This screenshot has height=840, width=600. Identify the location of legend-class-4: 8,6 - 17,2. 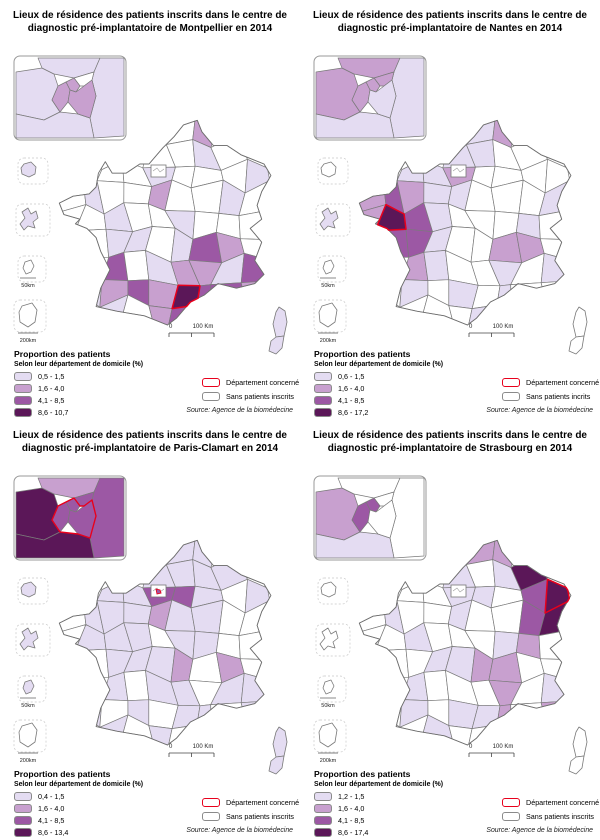
(341, 412).